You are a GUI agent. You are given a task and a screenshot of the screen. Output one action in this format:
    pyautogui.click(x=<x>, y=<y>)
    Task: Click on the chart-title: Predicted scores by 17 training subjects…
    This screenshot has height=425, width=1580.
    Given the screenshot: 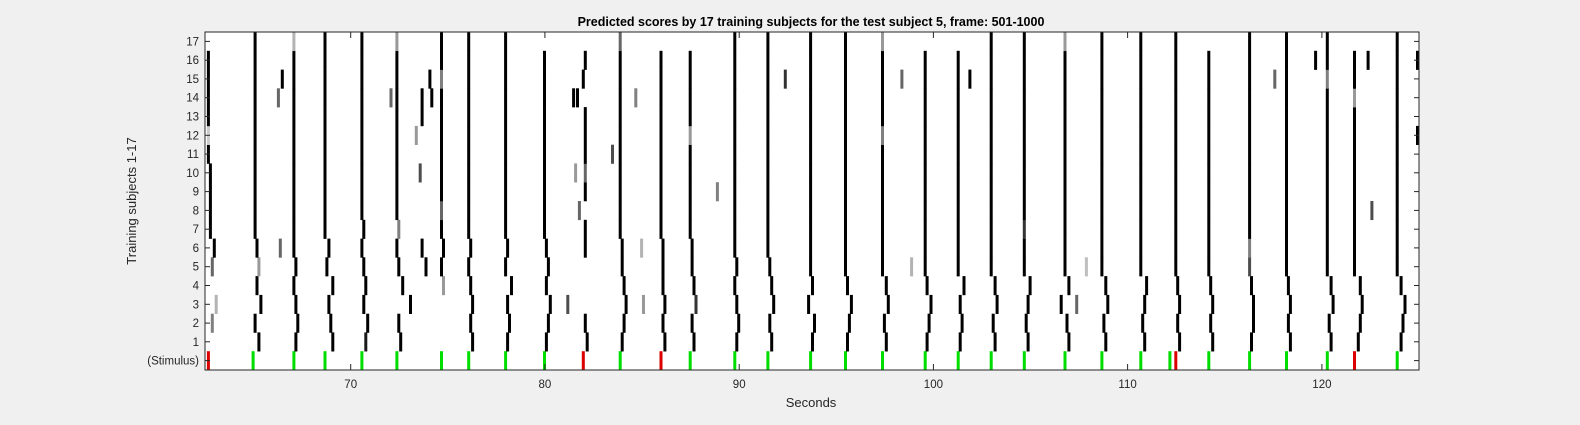 What is the action you would take?
    pyautogui.click(x=811, y=22)
    